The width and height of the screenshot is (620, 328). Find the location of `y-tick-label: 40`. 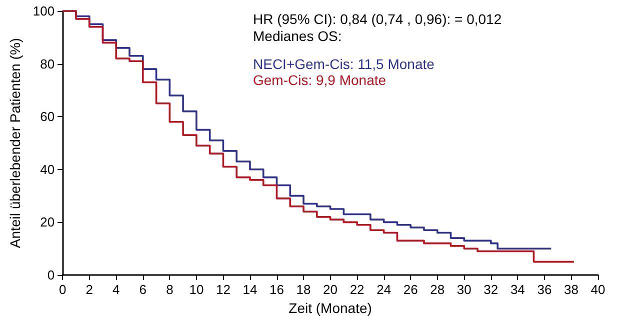

y-tick-label: 40 is located at coordinates (47, 169).